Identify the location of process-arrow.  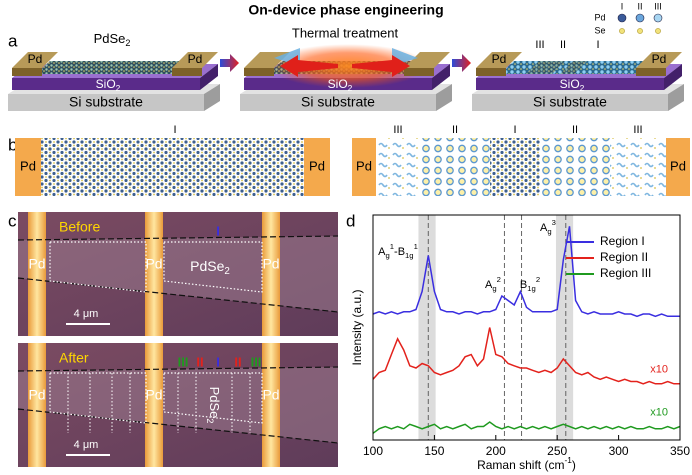
(229, 63).